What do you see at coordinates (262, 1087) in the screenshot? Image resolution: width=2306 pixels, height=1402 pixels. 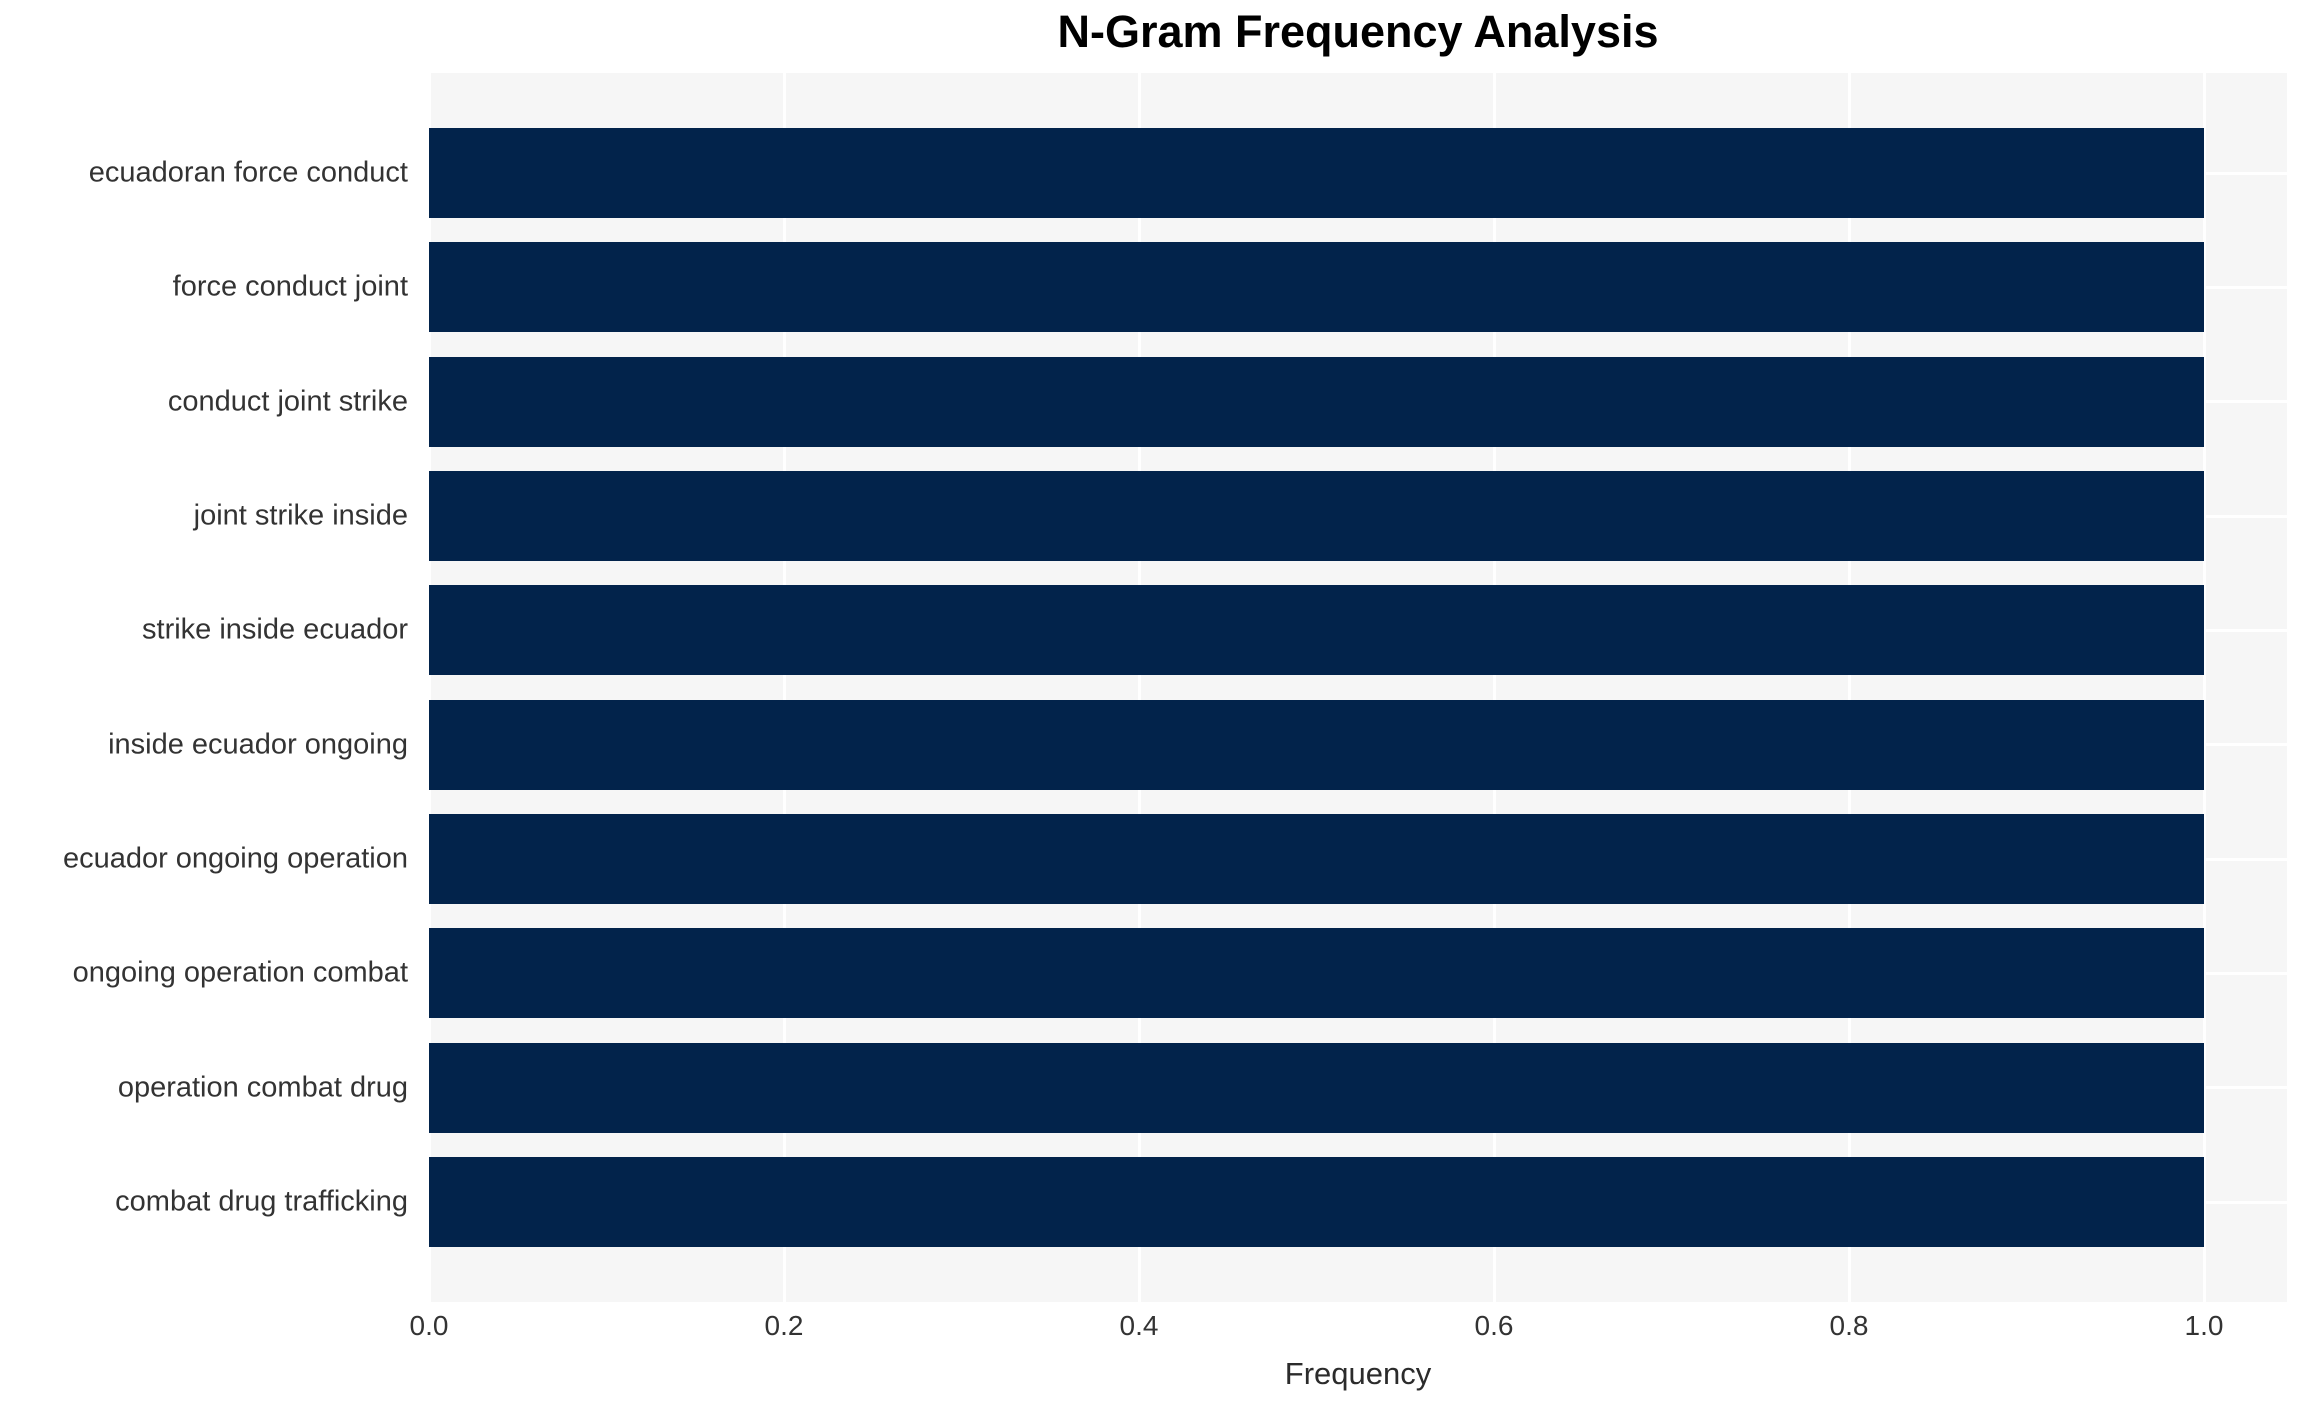 I see `y-tick-label-8: operation combat drug` at bounding box center [262, 1087].